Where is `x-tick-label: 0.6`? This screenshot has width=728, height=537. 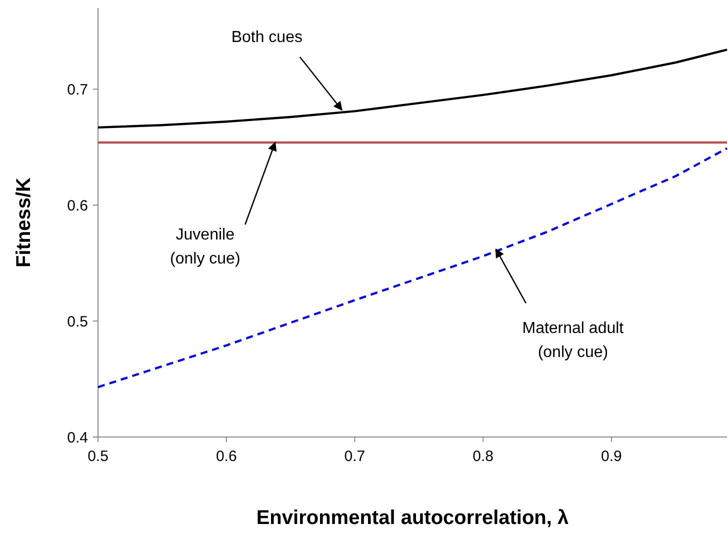 x-tick-label: 0.6 is located at coordinates (226, 456).